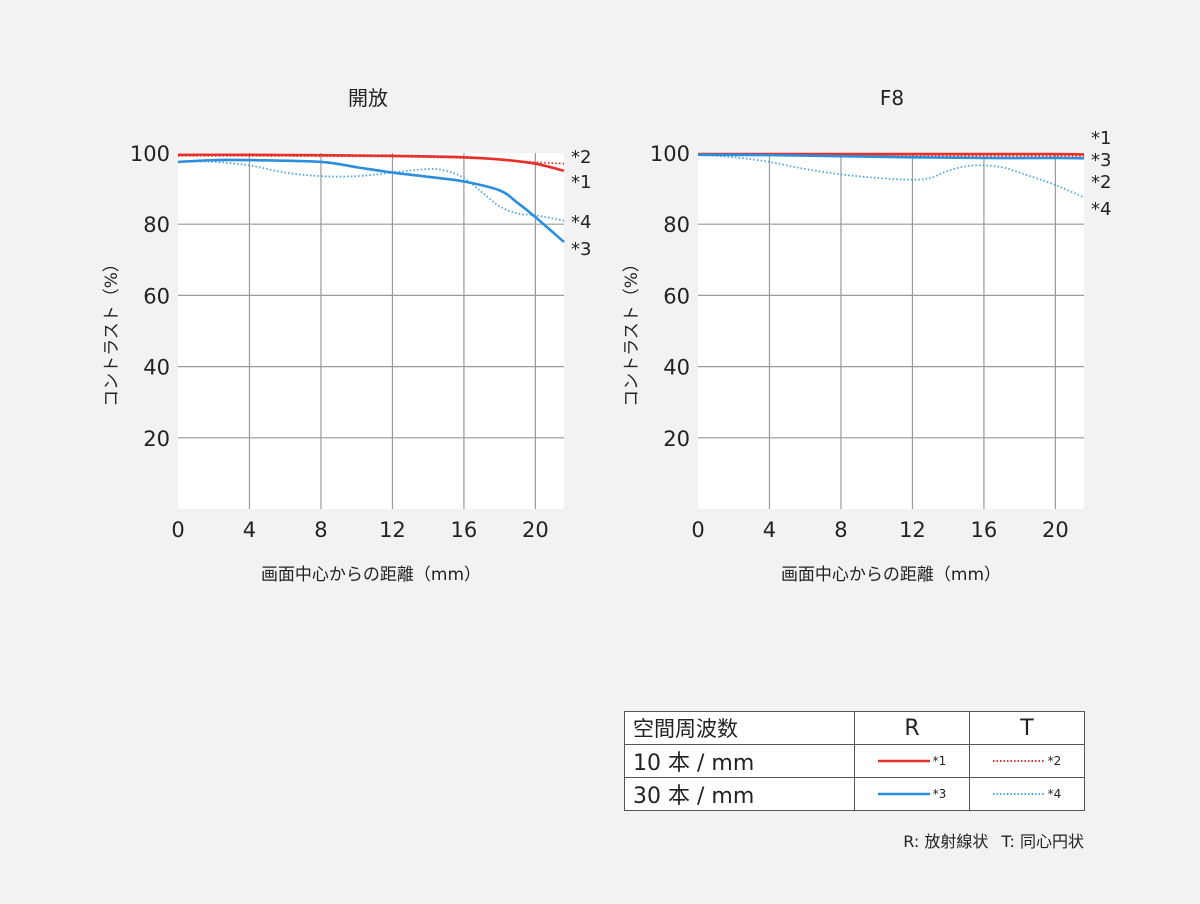 The image size is (1200, 904). I want to click on legend-row-label: 30 本 / mm, so click(739, 794).